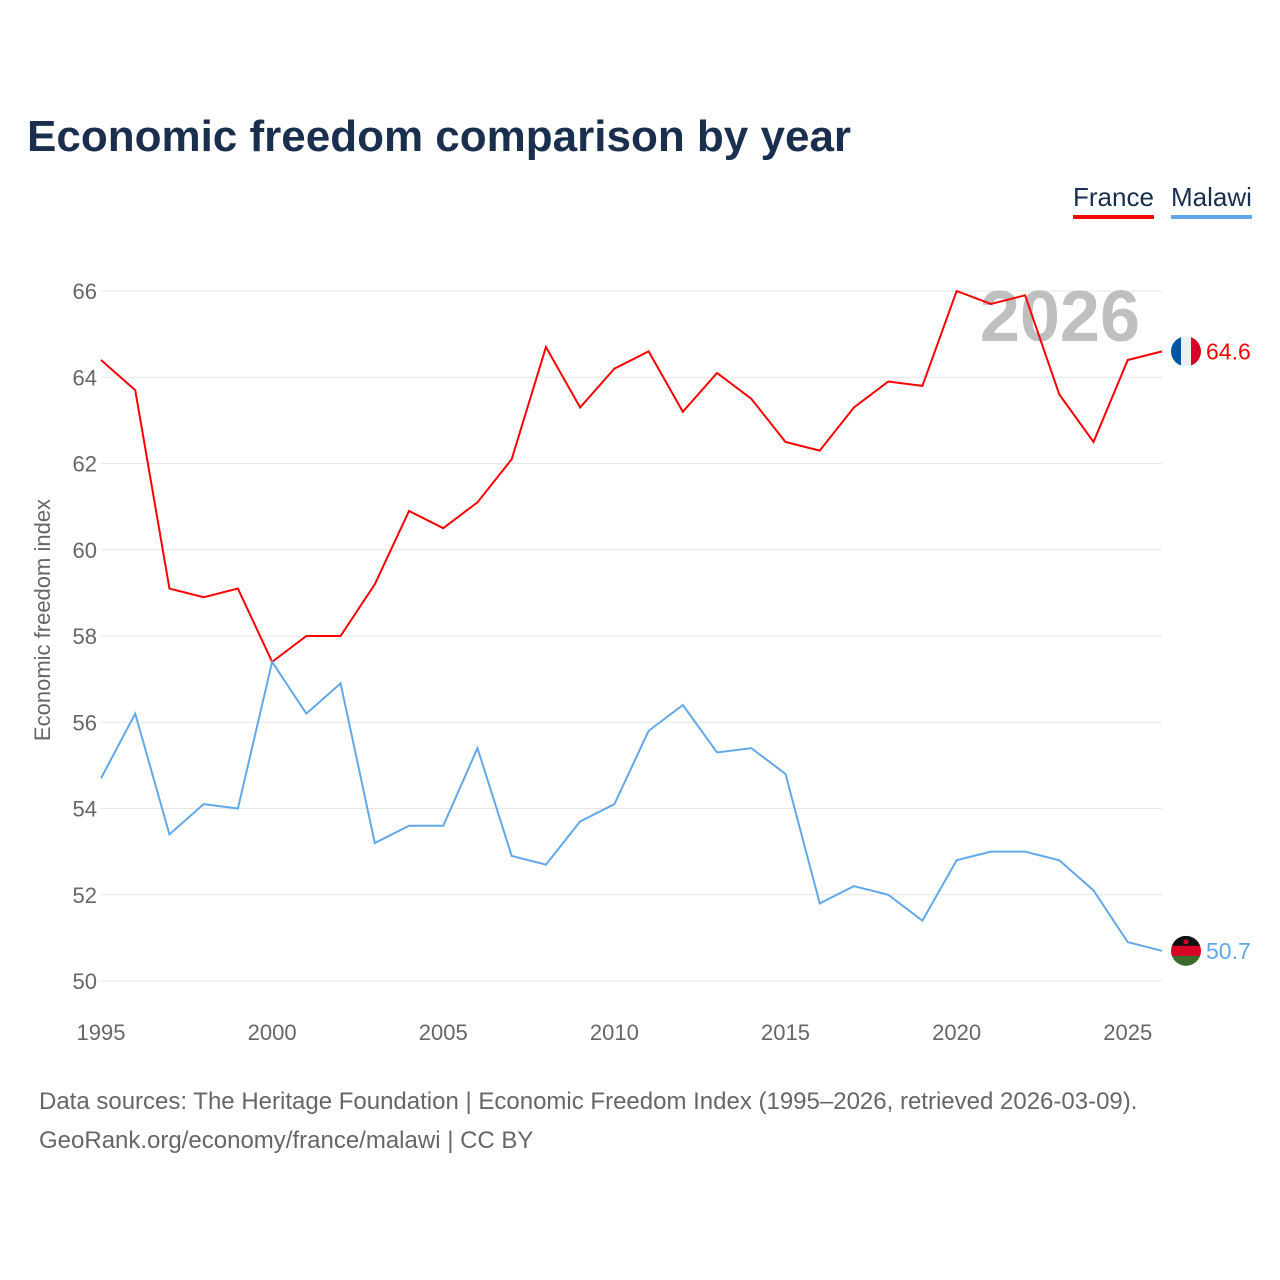 This screenshot has width=1280, height=1280. What do you see at coordinates (85, 550) in the screenshot?
I see `y-tick-label: 60` at bounding box center [85, 550].